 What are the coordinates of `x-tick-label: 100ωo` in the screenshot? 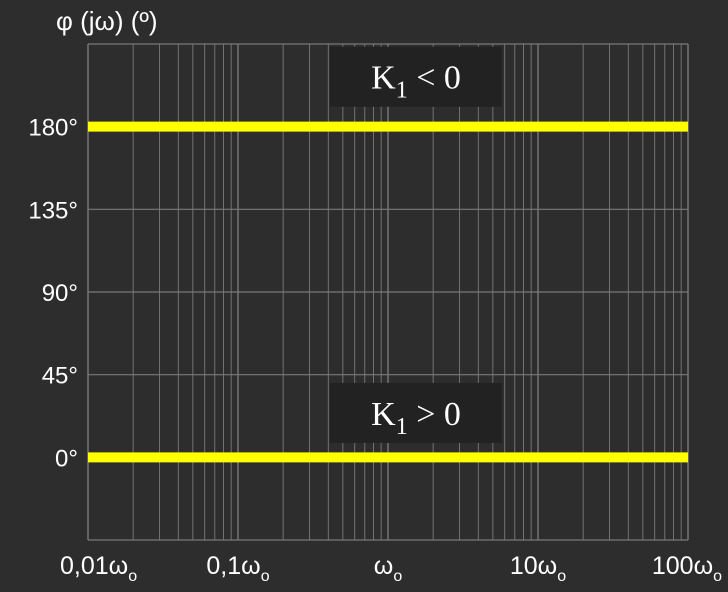 It's located at (687, 568).